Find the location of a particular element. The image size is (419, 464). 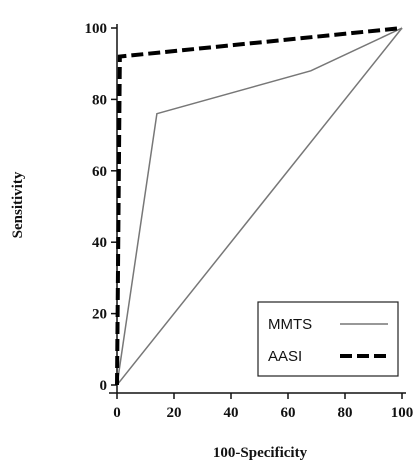

x-tick-label: 60 is located at coordinates (288, 413).